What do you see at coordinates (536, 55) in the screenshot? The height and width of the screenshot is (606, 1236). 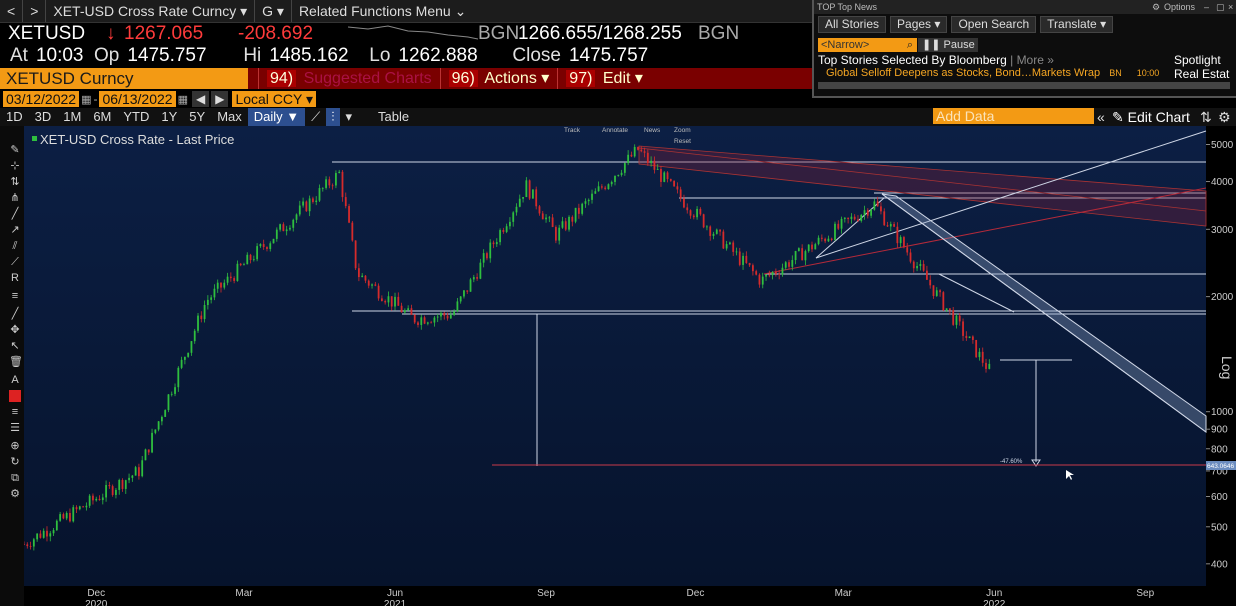 I see `close-label: Close` at bounding box center [536, 55].